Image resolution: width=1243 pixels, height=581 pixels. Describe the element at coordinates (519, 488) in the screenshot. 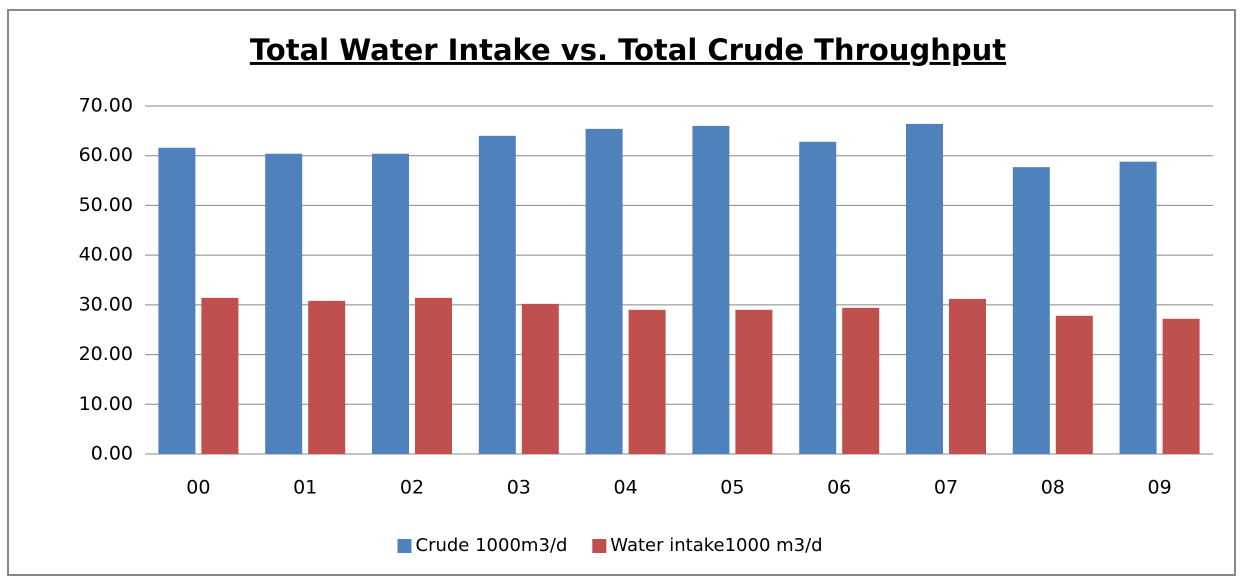

I see `x-tick-label: 03` at that location.